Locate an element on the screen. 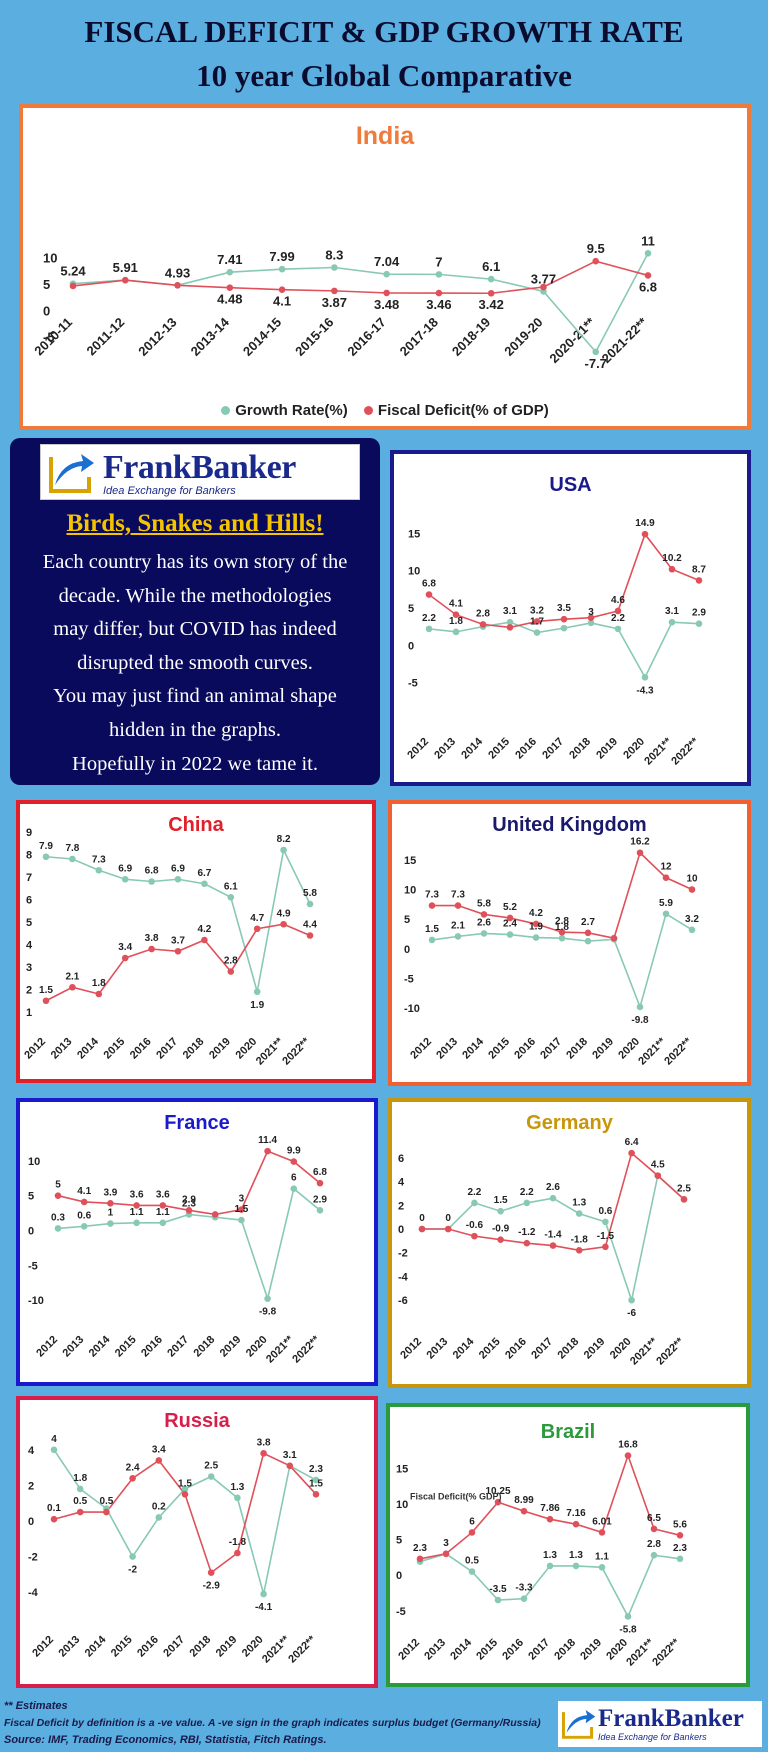  legend-deficit: Fiscal Deficit(% of GDP) is located at coordinates (456, 410).